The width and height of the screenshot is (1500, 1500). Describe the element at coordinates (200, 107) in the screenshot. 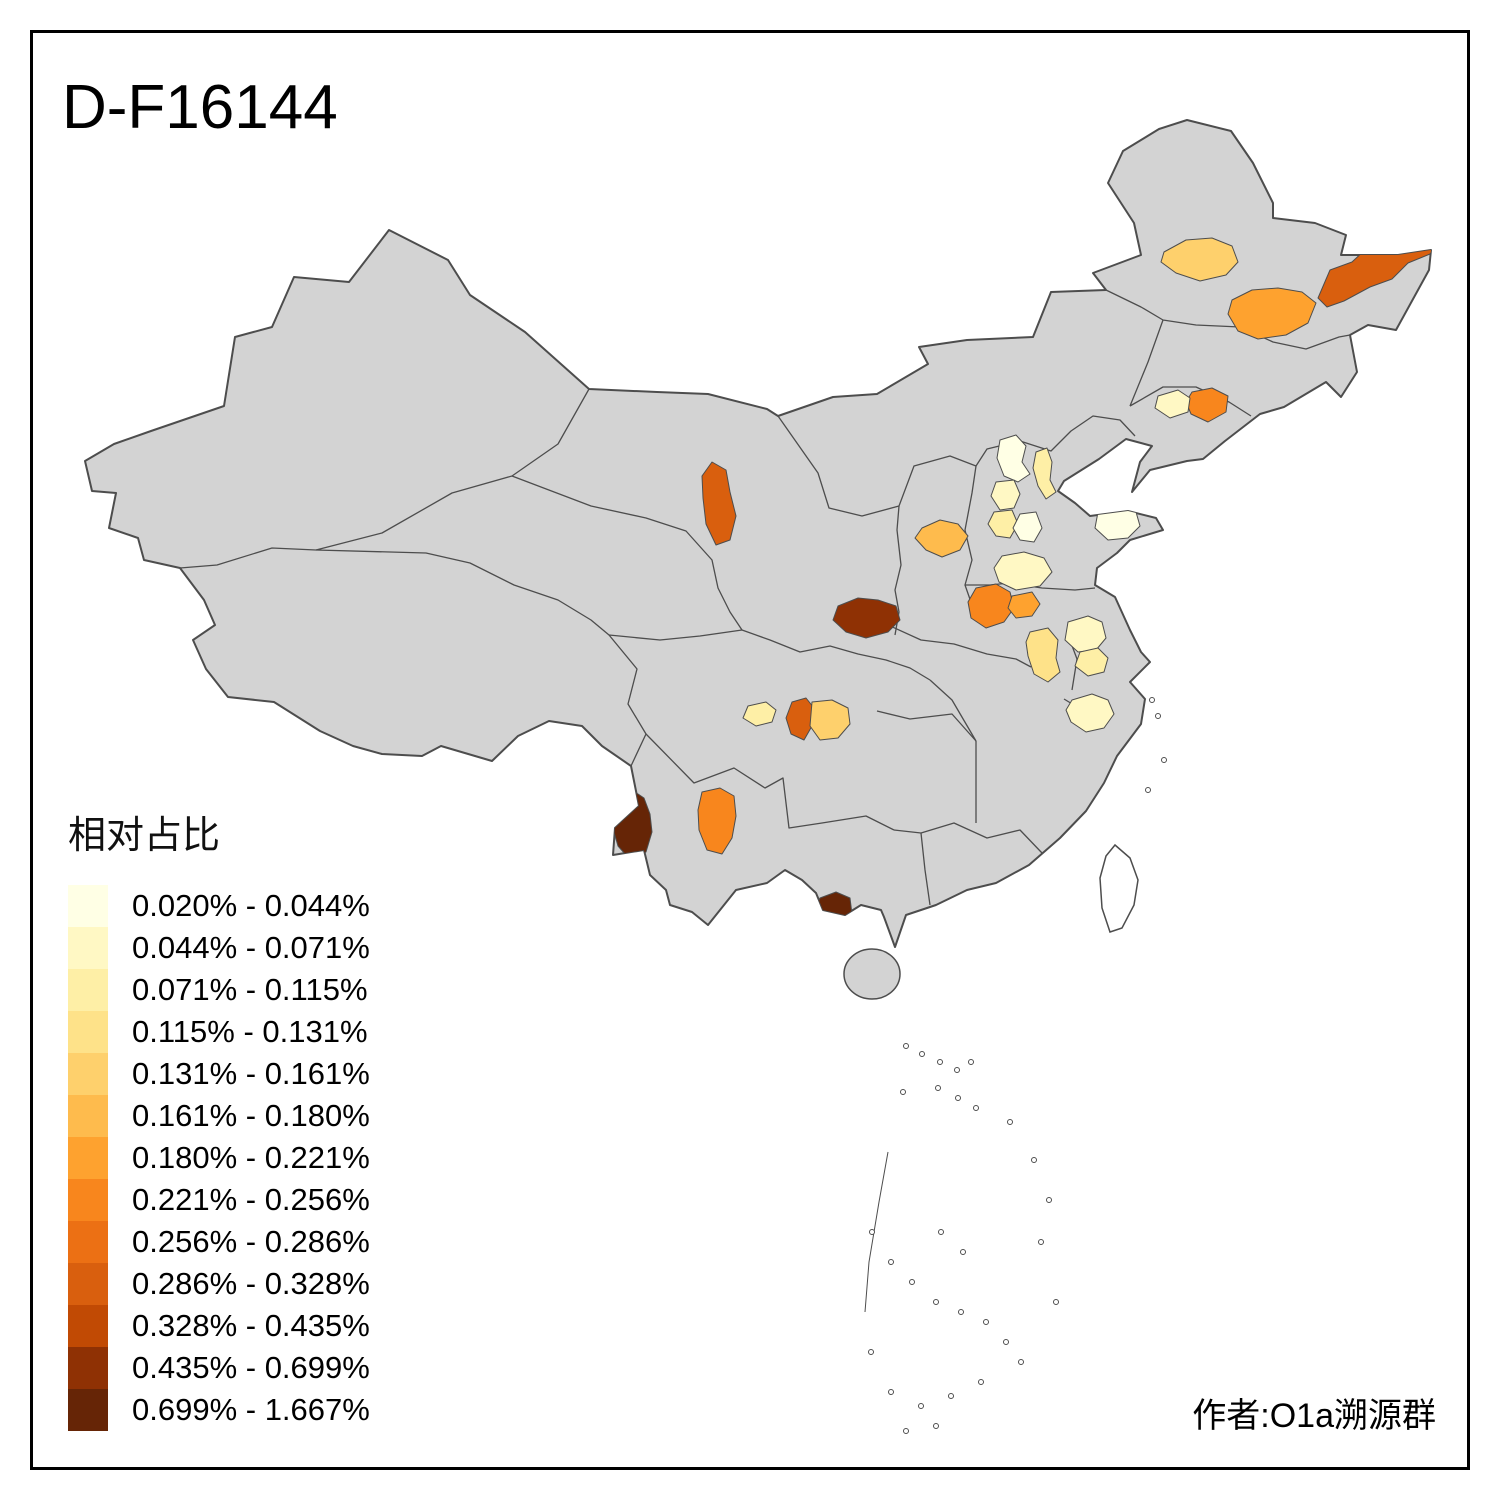

I see `chart-title: D-F16144` at that location.